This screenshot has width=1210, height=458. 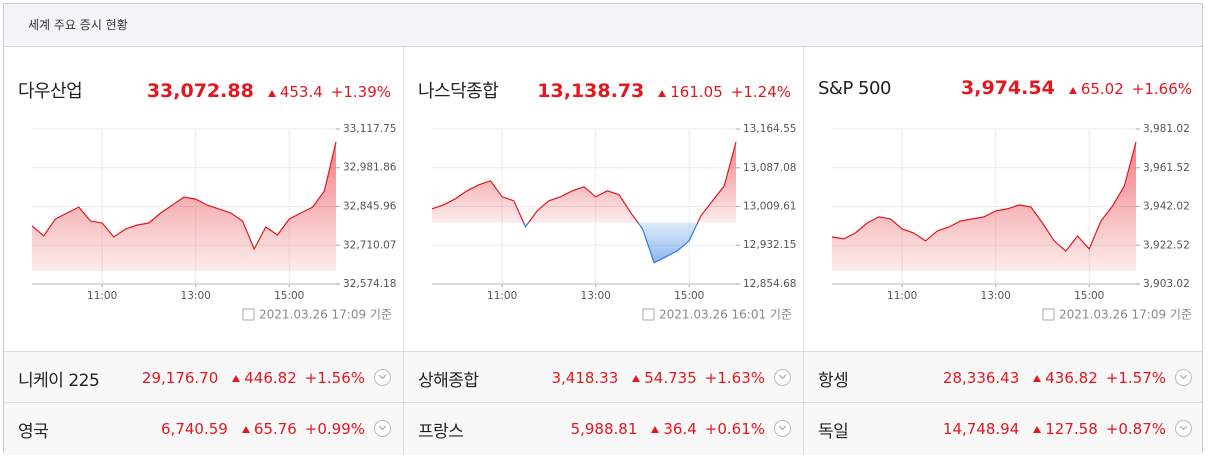 What do you see at coordinates (275, 429) in the screenshot?
I see `change: 65.76` at bounding box center [275, 429].